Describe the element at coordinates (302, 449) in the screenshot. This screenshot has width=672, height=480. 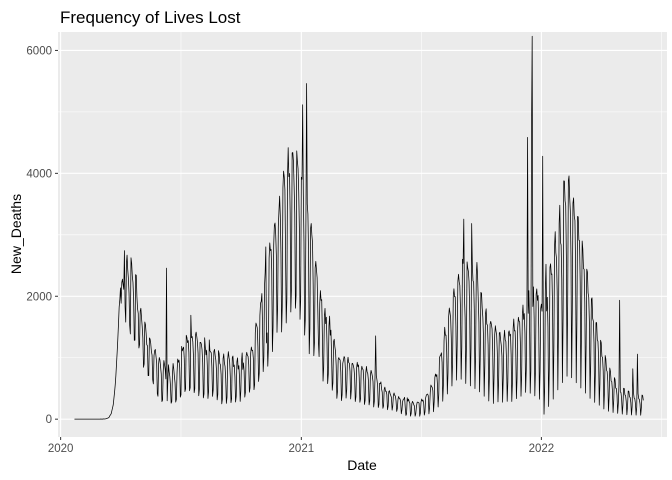
I see `x-tick-label: 2021` at that location.